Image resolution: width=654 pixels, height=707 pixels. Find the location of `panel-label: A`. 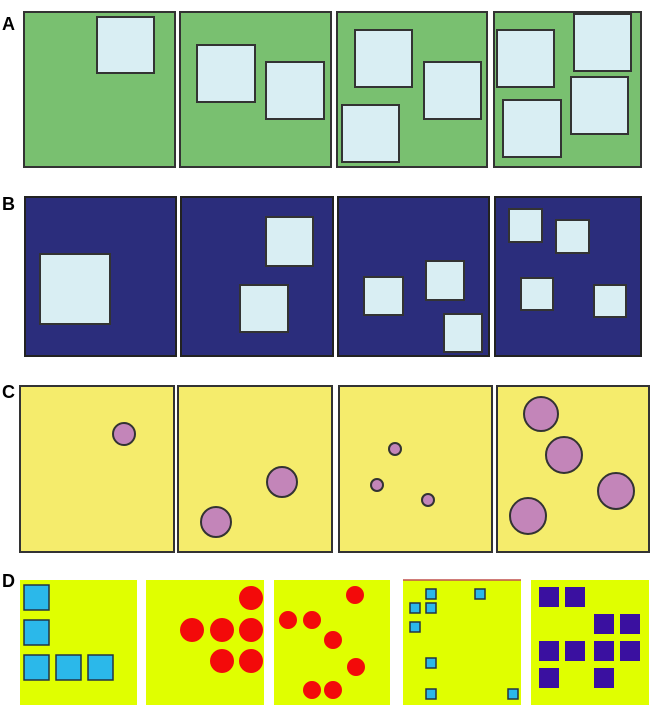

panel-label: A is located at coordinates (8, 24).